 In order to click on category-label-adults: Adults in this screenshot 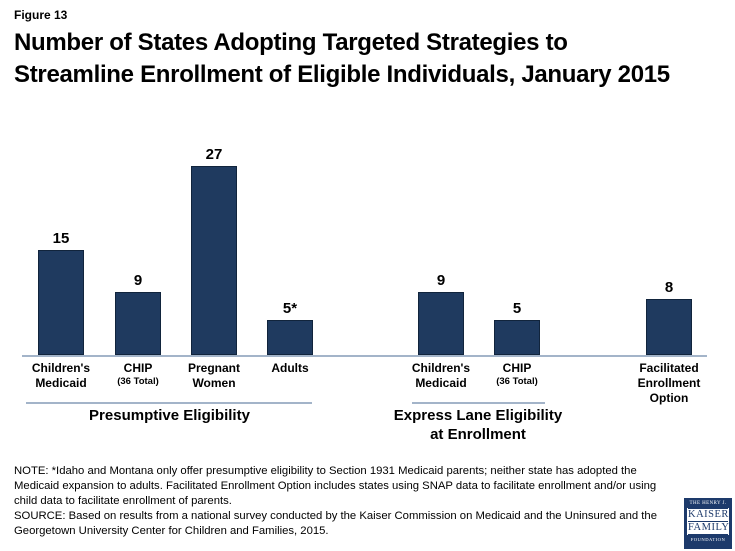, I will do `click(290, 368)`.